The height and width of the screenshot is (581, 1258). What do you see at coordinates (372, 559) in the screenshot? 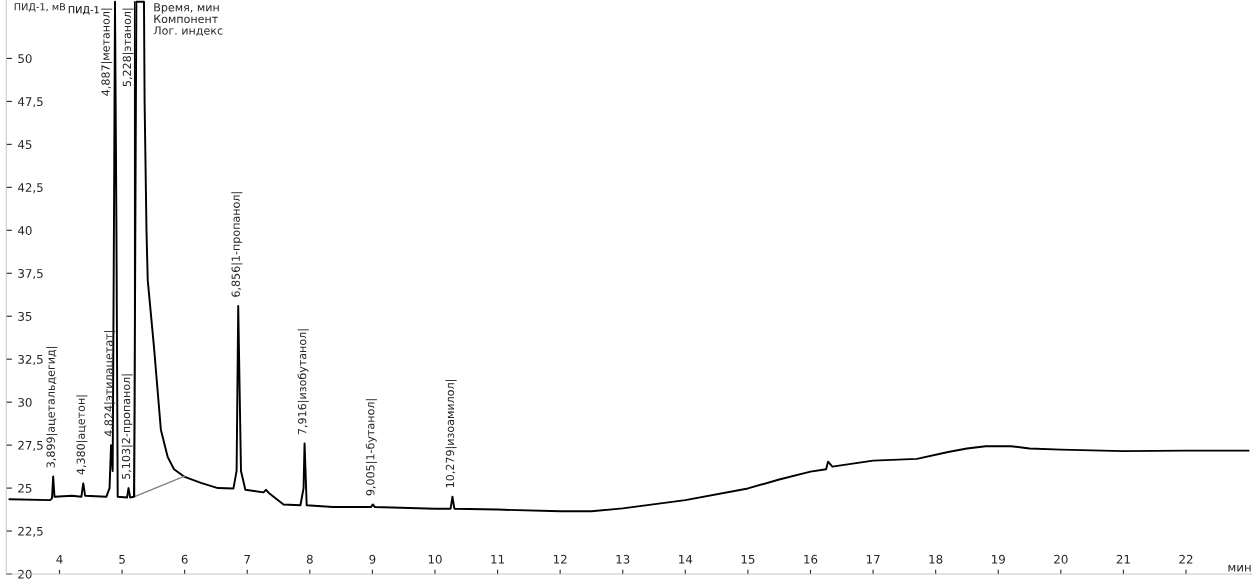
I see `x-tick-label: 9` at bounding box center [372, 559].